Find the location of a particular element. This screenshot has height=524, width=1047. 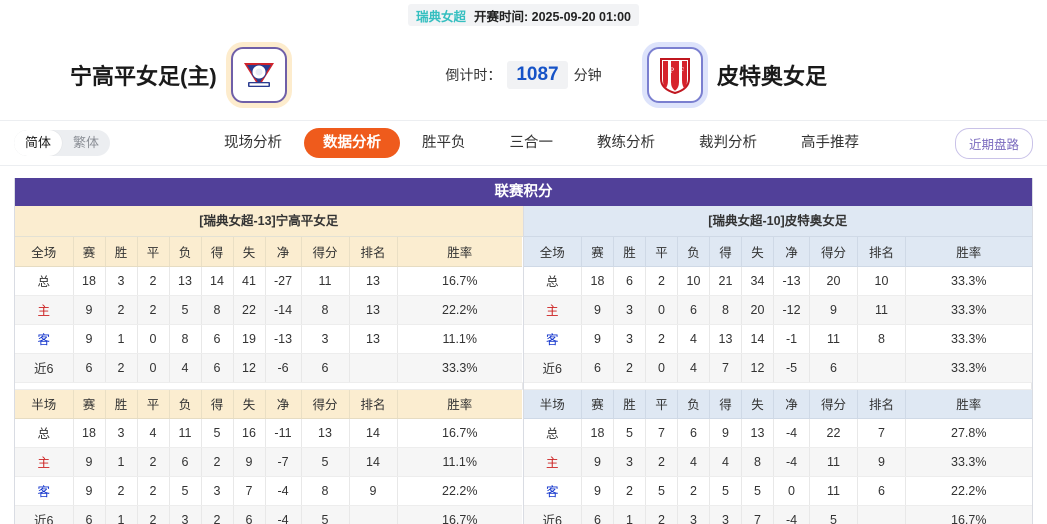

table-cell: 22 is located at coordinates (833, 433).